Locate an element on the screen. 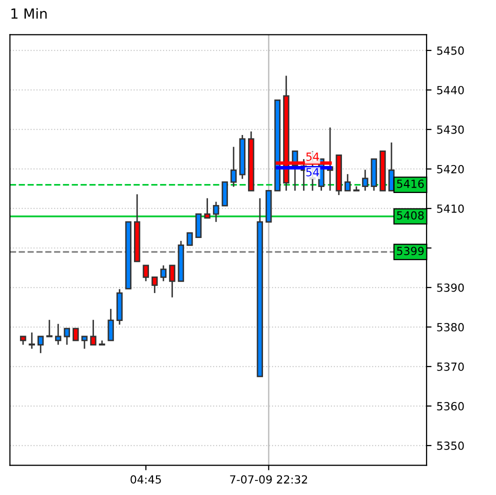 This screenshot has width=496, height=495. y-tick-label: 5430 is located at coordinates (450, 129).